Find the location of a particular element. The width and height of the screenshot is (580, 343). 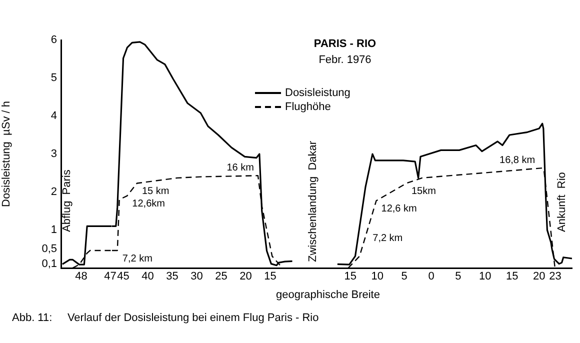

annotation: 15km is located at coordinates (423, 192).